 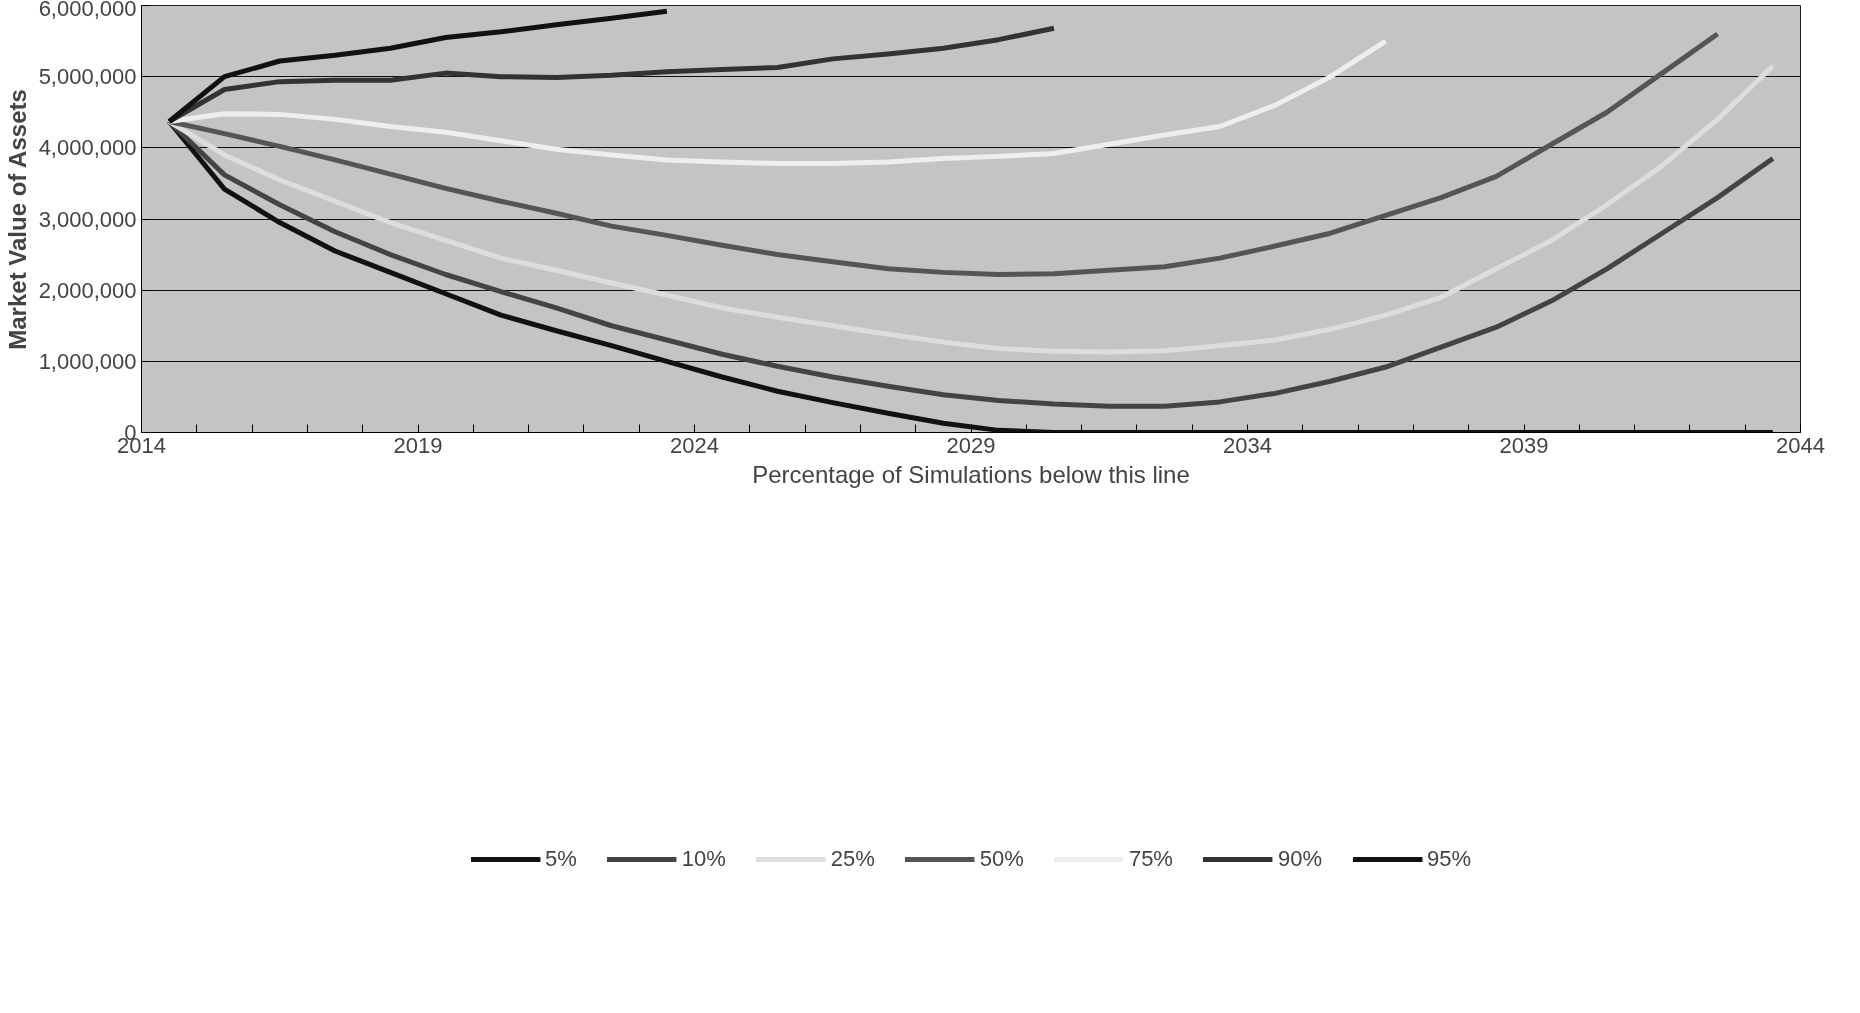 I want to click on y-tick-label: 3,000,000, so click(x=87, y=219).